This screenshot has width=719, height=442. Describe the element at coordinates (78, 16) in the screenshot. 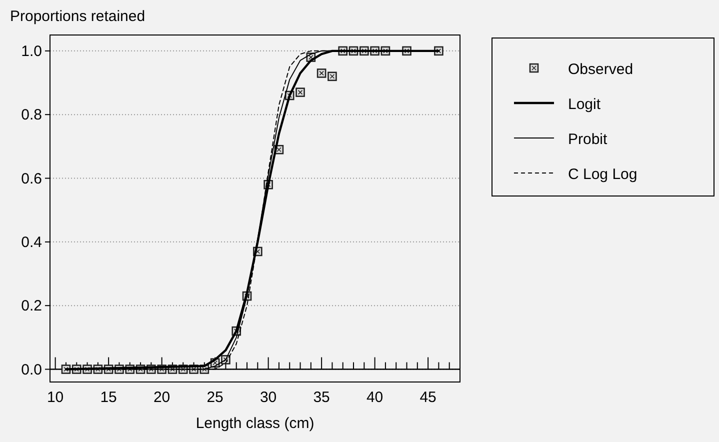

I see `y-axis-title: Proportions retained` at that location.